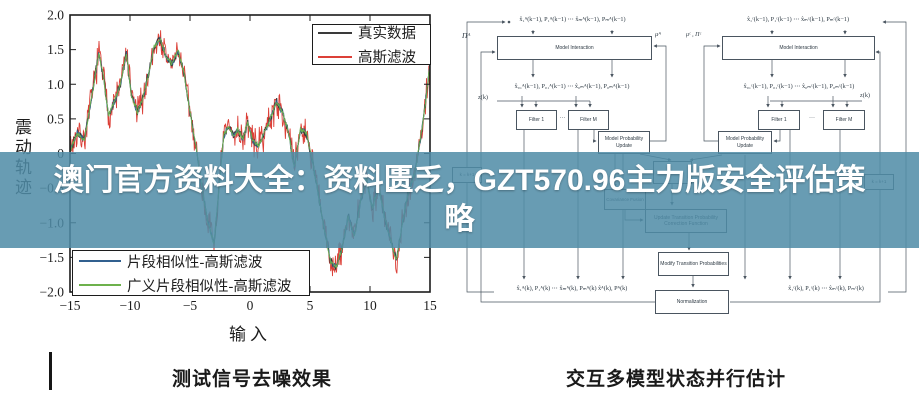 This screenshot has height=400, width=919. What do you see at coordinates (335, 32) in the screenshot?
I see `true-data-line-swatch` at bounding box center [335, 32].